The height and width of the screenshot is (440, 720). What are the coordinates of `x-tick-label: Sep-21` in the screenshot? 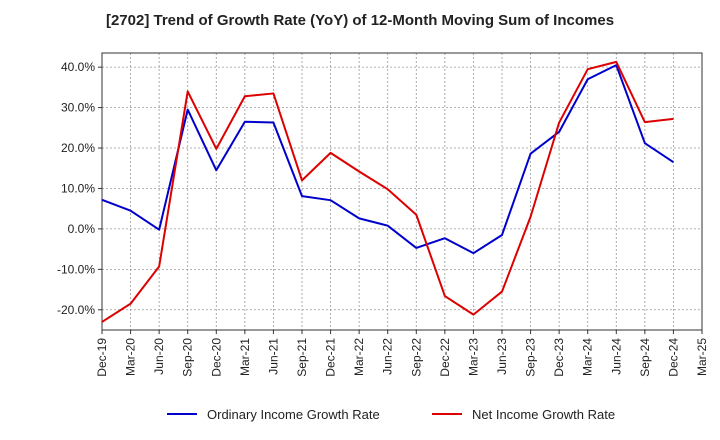 It's located at (302, 357).